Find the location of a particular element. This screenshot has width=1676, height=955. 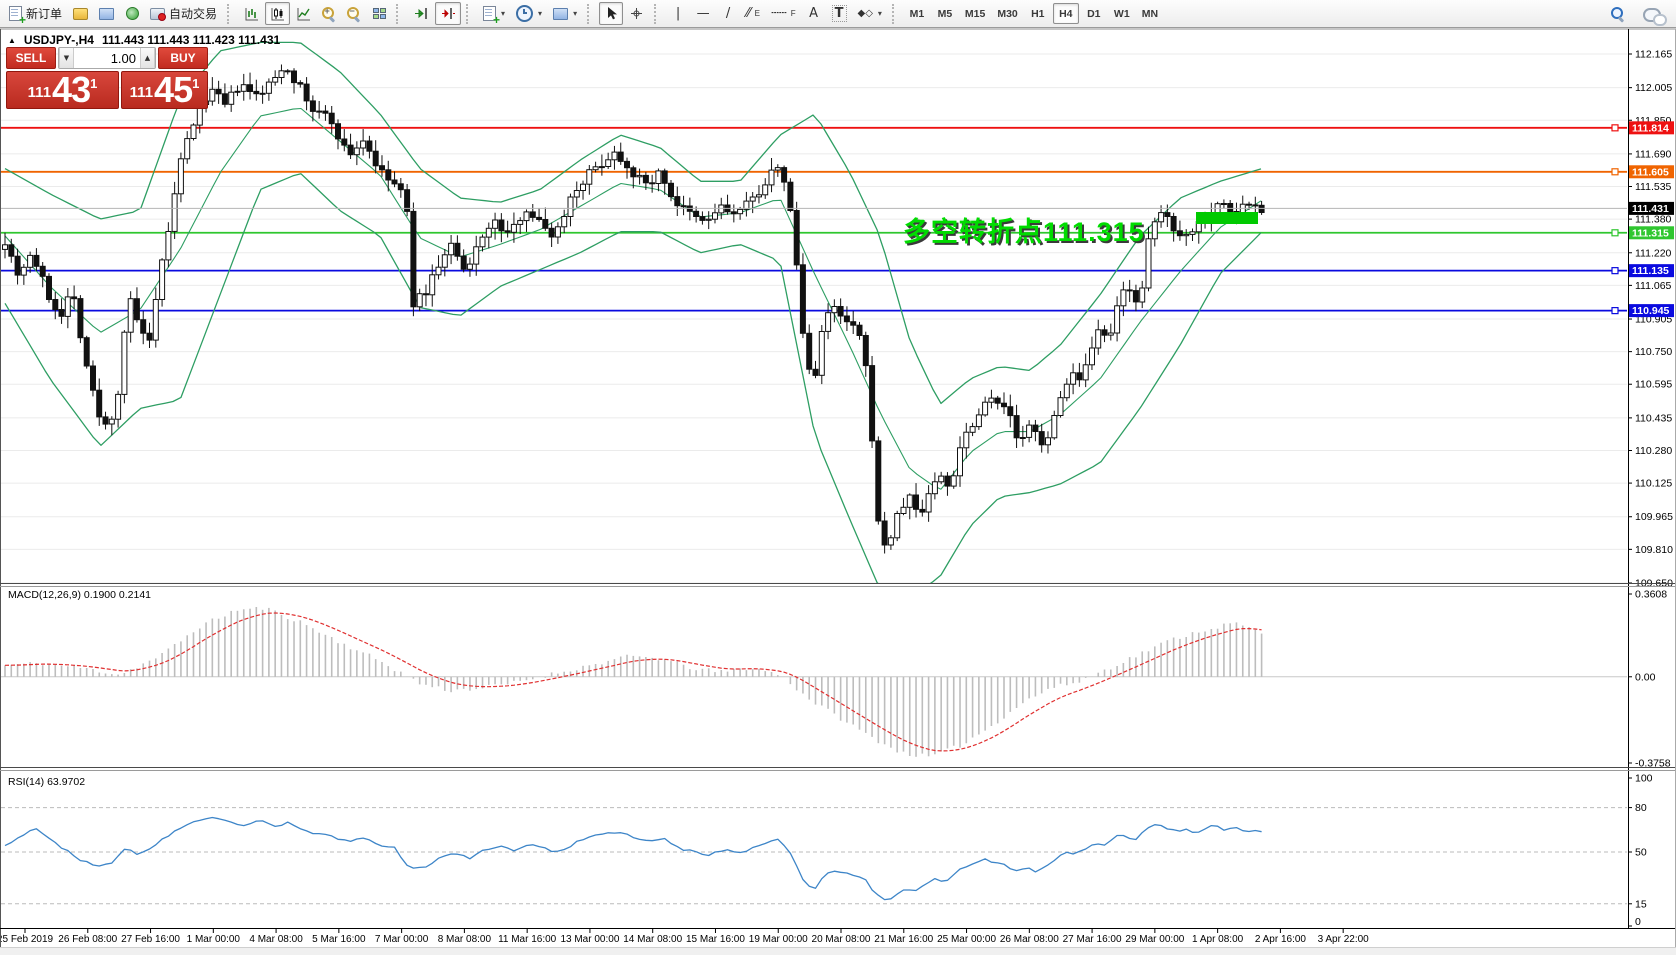

new-order-button: 新订单 is located at coordinates (35, 14).